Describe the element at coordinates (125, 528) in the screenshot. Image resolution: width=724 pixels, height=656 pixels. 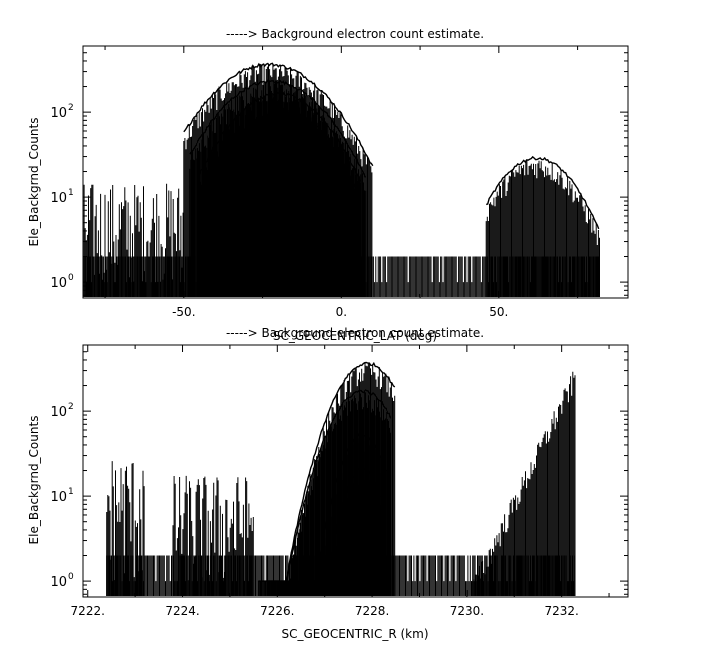
I see `series-0-mark` at that location.